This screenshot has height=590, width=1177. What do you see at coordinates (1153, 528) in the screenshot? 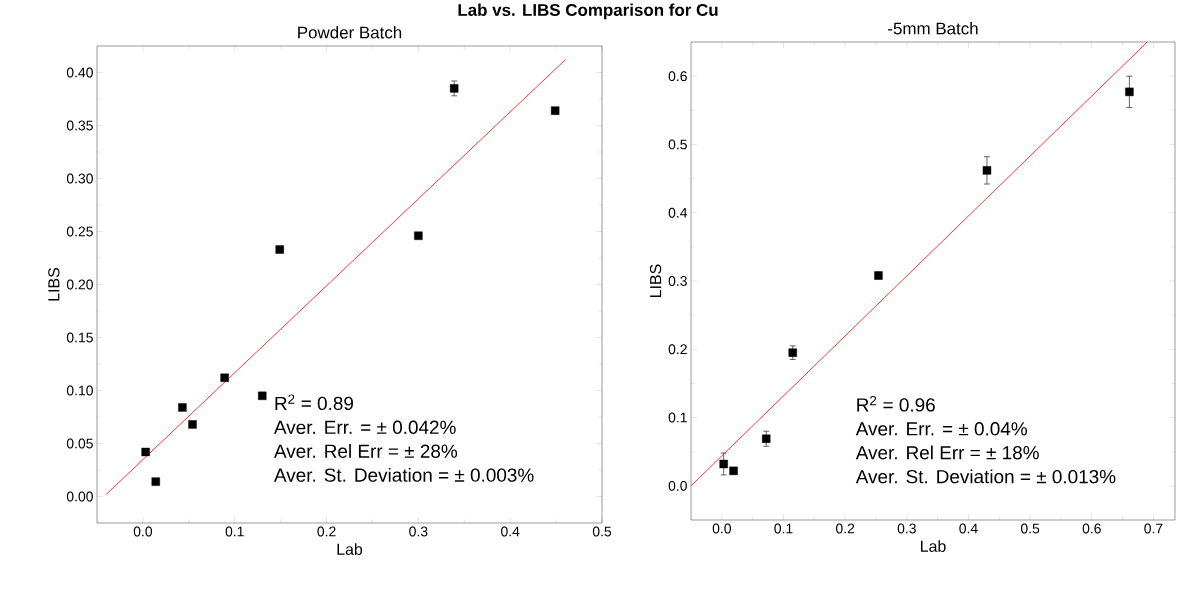
I see `x-tick-label: 0.7` at bounding box center [1153, 528].